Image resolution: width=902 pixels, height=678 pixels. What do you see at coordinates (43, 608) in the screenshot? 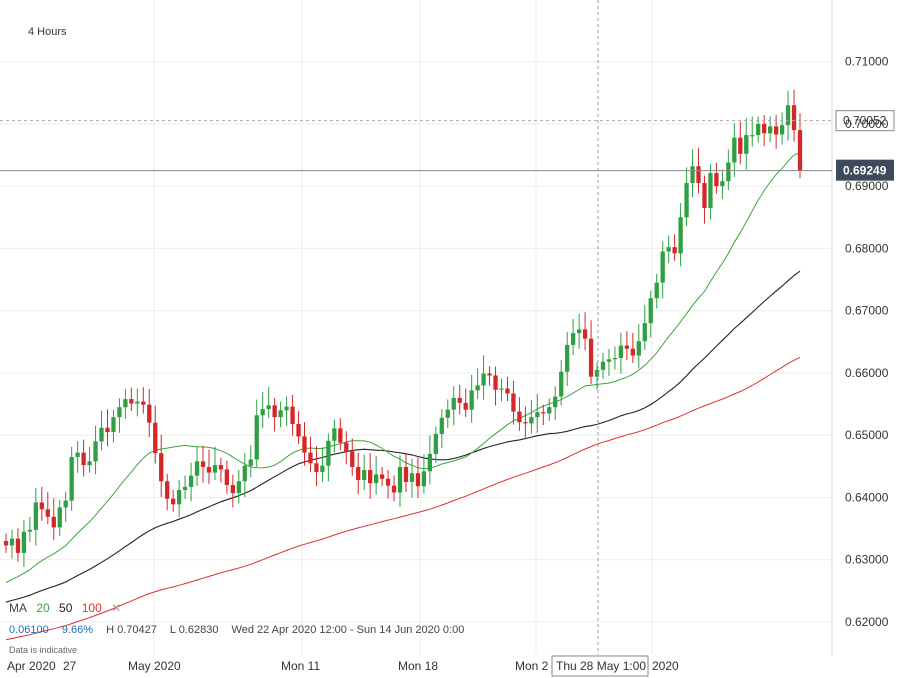
I see `ma20-label: 20` at bounding box center [43, 608].